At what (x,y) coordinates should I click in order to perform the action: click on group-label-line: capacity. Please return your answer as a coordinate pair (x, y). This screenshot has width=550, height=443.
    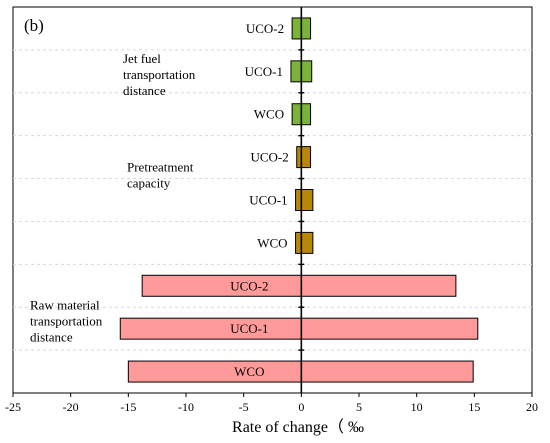
    Looking at the image, I should click on (149, 183).